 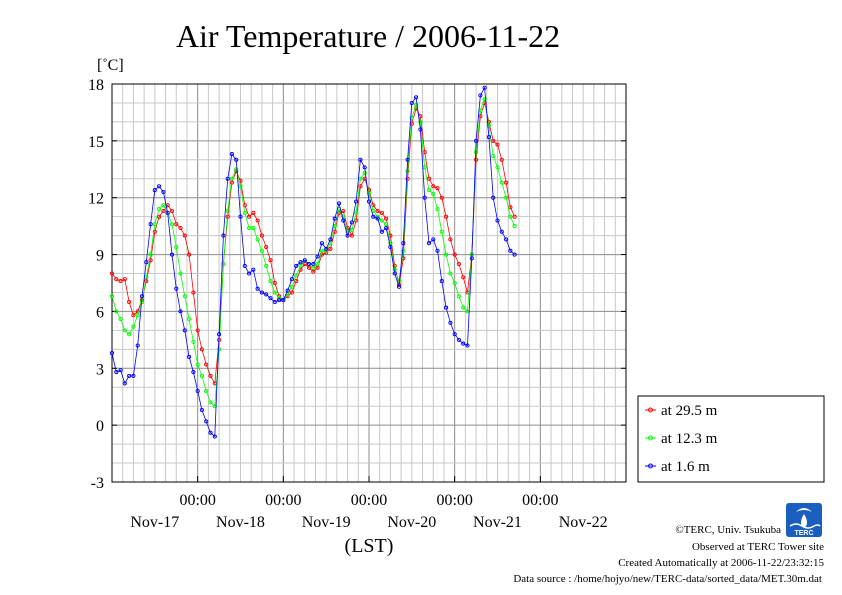 What do you see at coordinates (100, 256) in the screenshot?
I see `y-tick-label: 9` at bounding box center [100, 256].